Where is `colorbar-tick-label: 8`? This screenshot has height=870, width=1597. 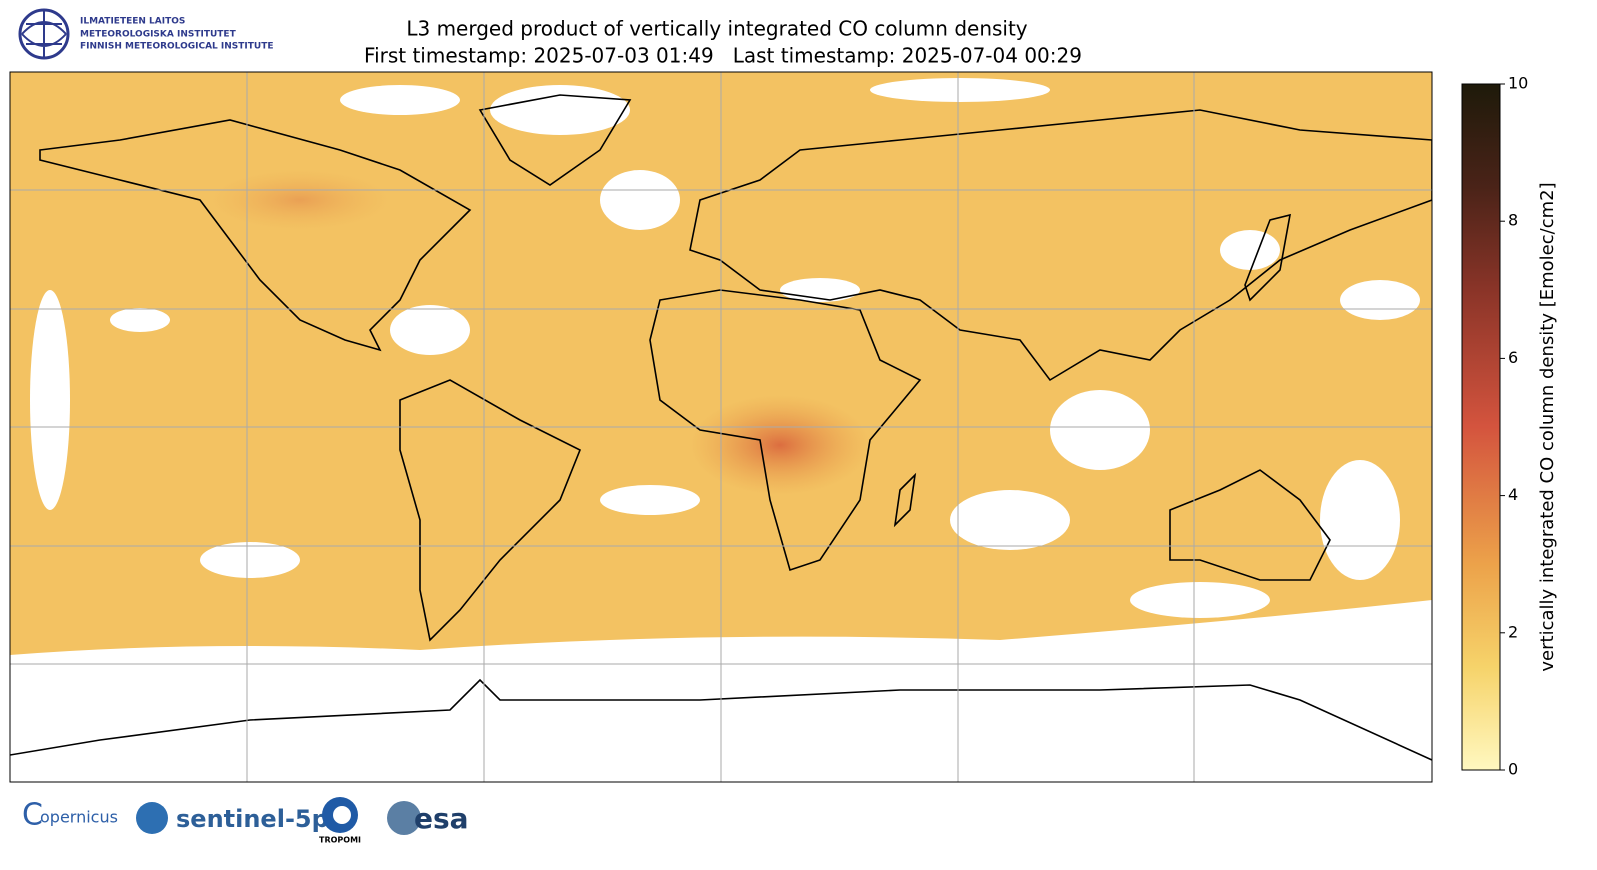
colorbar-tick-label: 8 is located at coordinates (1513, 220).